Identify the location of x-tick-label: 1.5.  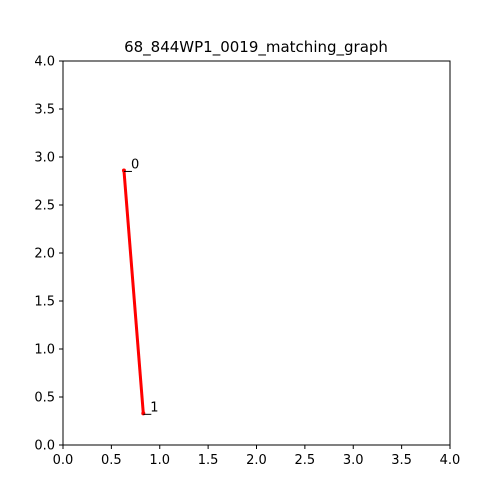
(208, 460).